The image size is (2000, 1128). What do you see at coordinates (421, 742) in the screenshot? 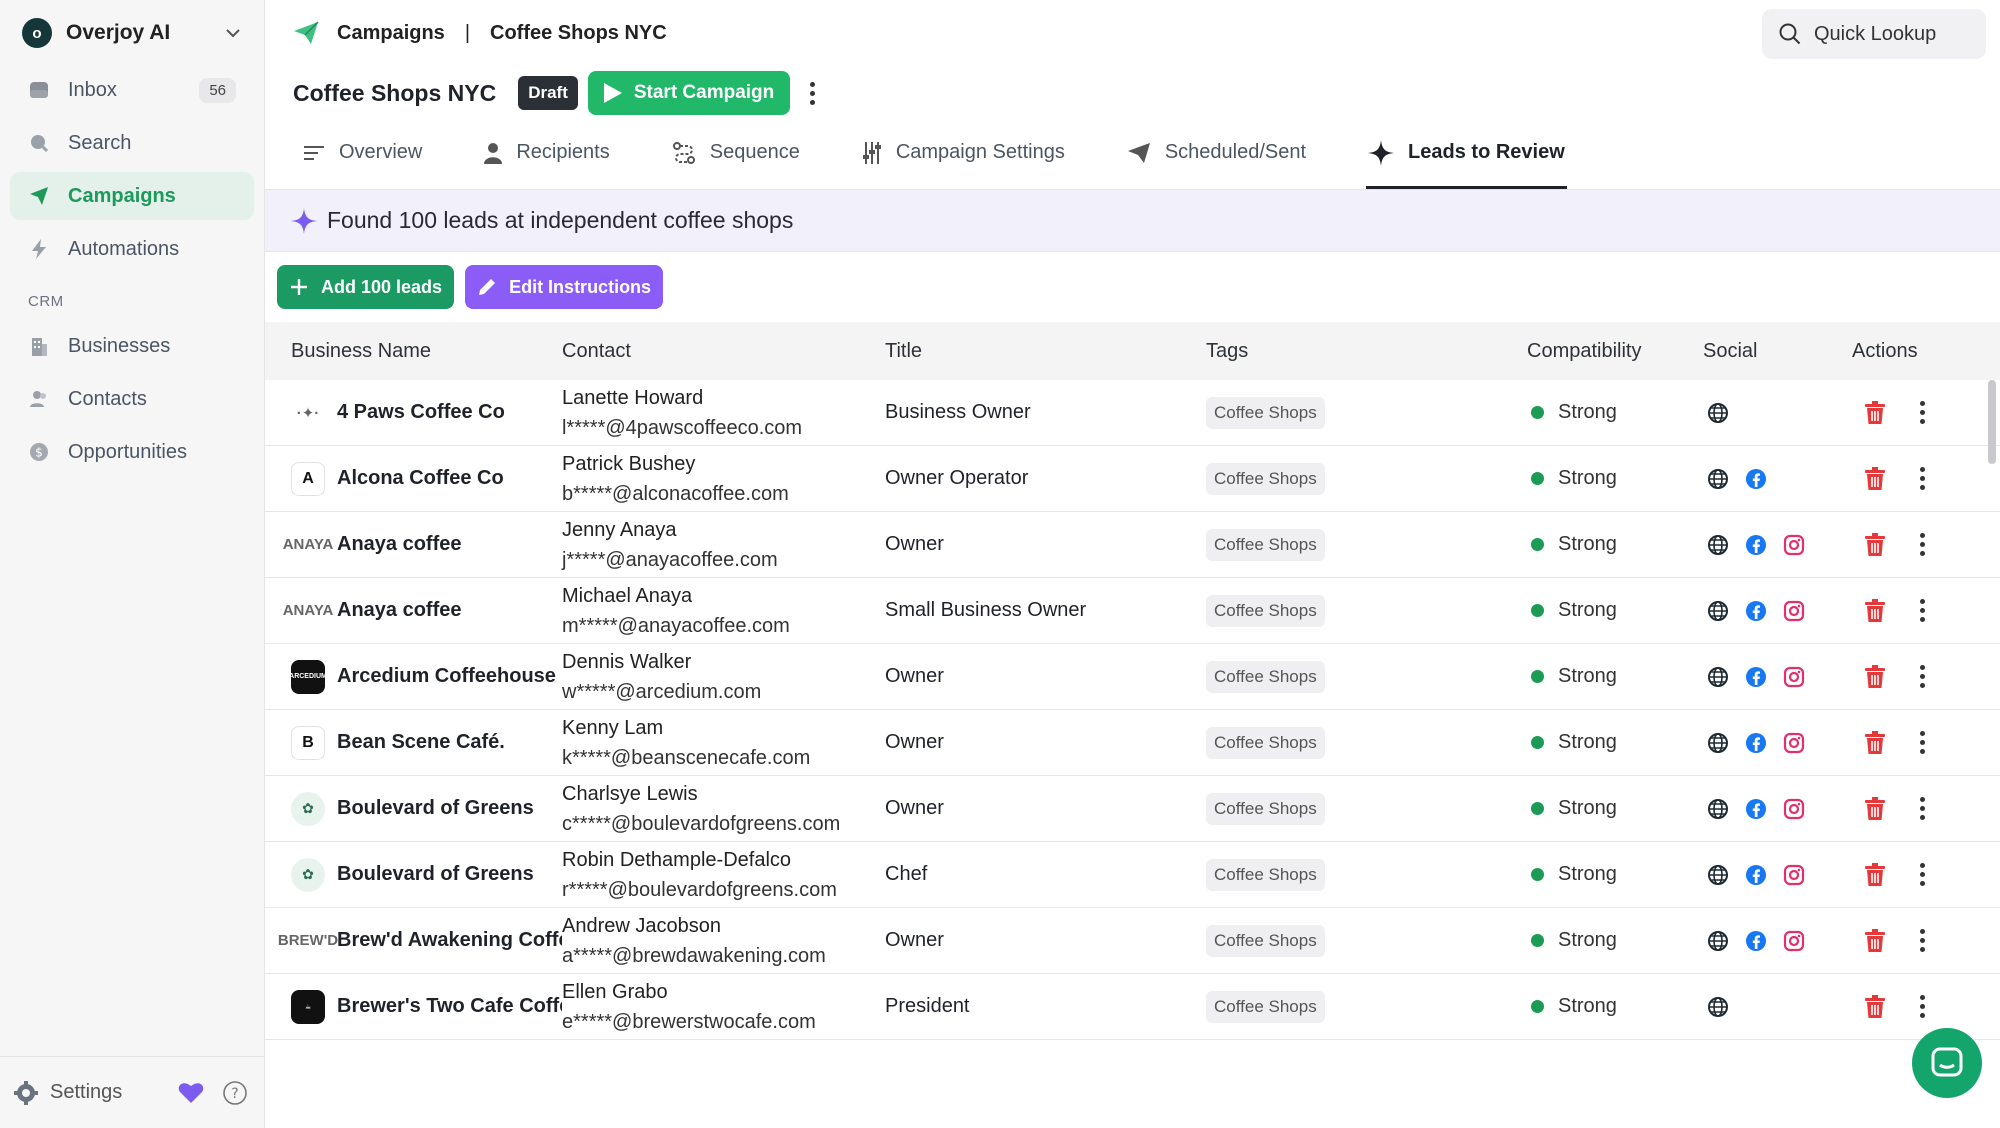
I see `business-name: Bean Scene Café.` at bounding box center [421, 742].